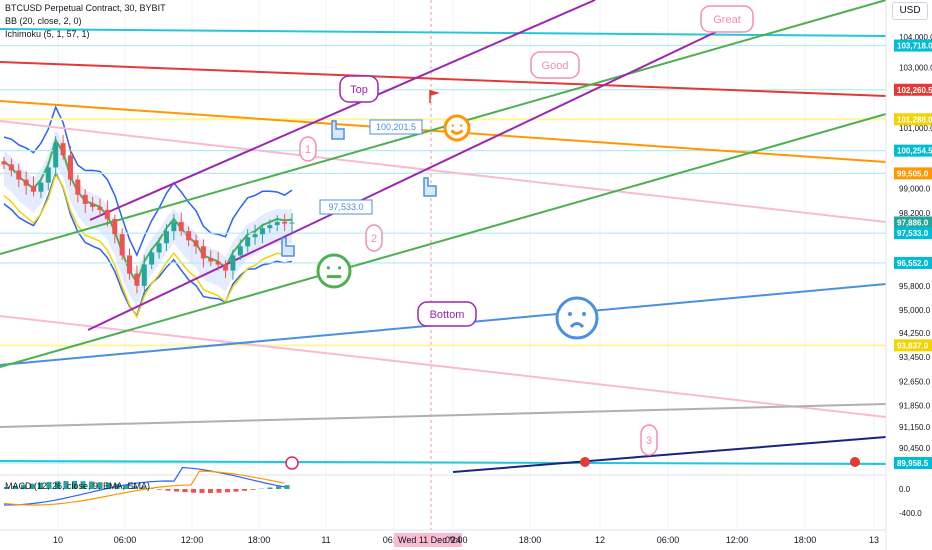 Image resolution: width=932 pixels, height=550 pixels. Describe the element at coordinates (292, 463) in the screenshot. I see `lightning-event-icon` at that location.